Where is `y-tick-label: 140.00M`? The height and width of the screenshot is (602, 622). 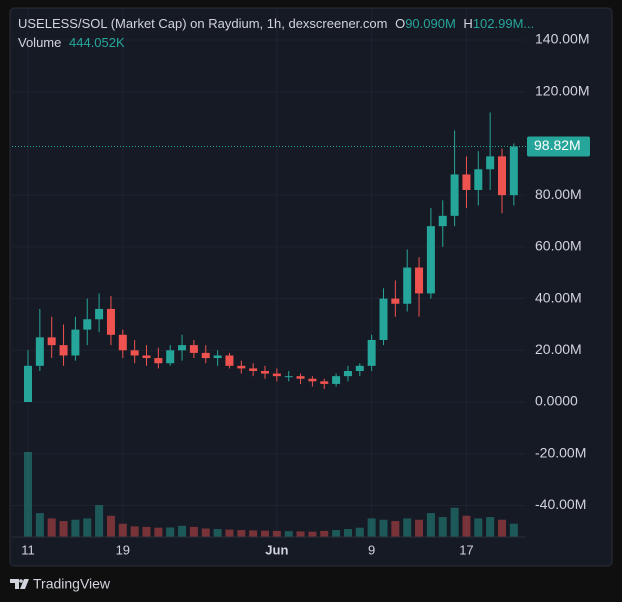 y-tick-label: 140.00M is located at coordinates (562, 39).